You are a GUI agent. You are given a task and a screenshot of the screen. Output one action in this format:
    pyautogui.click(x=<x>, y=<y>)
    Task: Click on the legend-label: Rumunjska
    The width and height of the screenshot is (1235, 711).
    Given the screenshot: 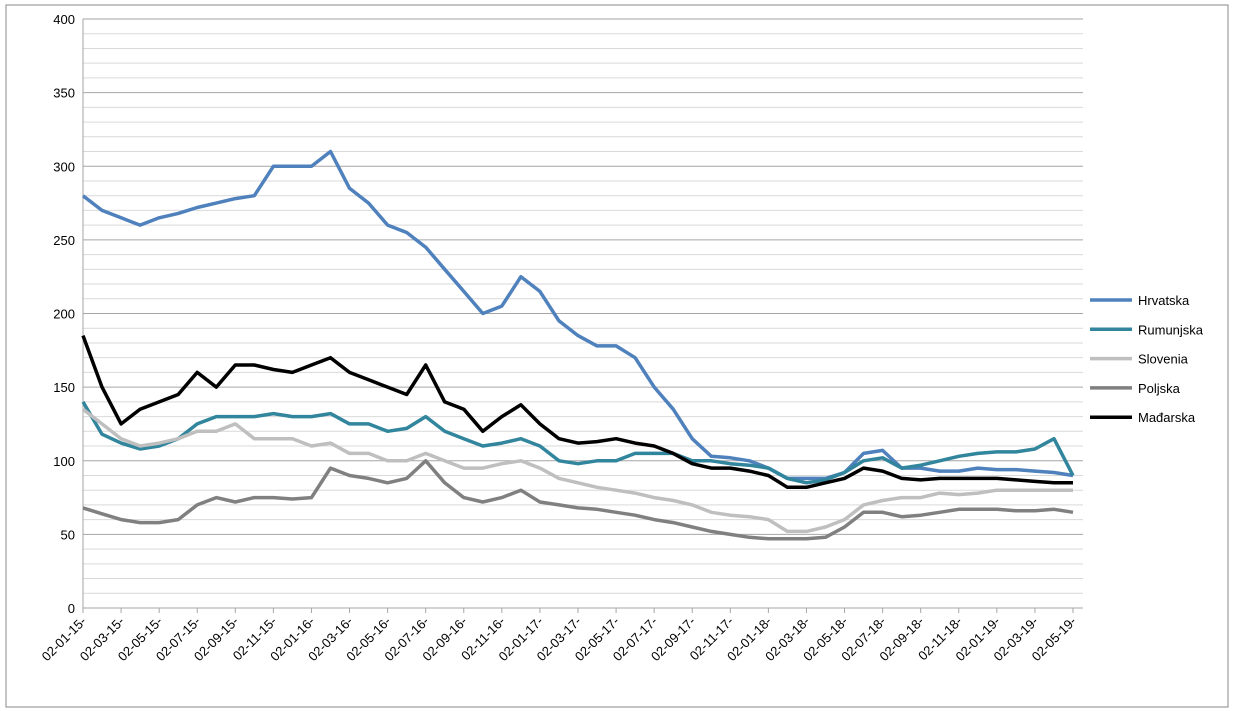 What is the action you would take?
    pyautogui.click(x=1171, y=329)
    